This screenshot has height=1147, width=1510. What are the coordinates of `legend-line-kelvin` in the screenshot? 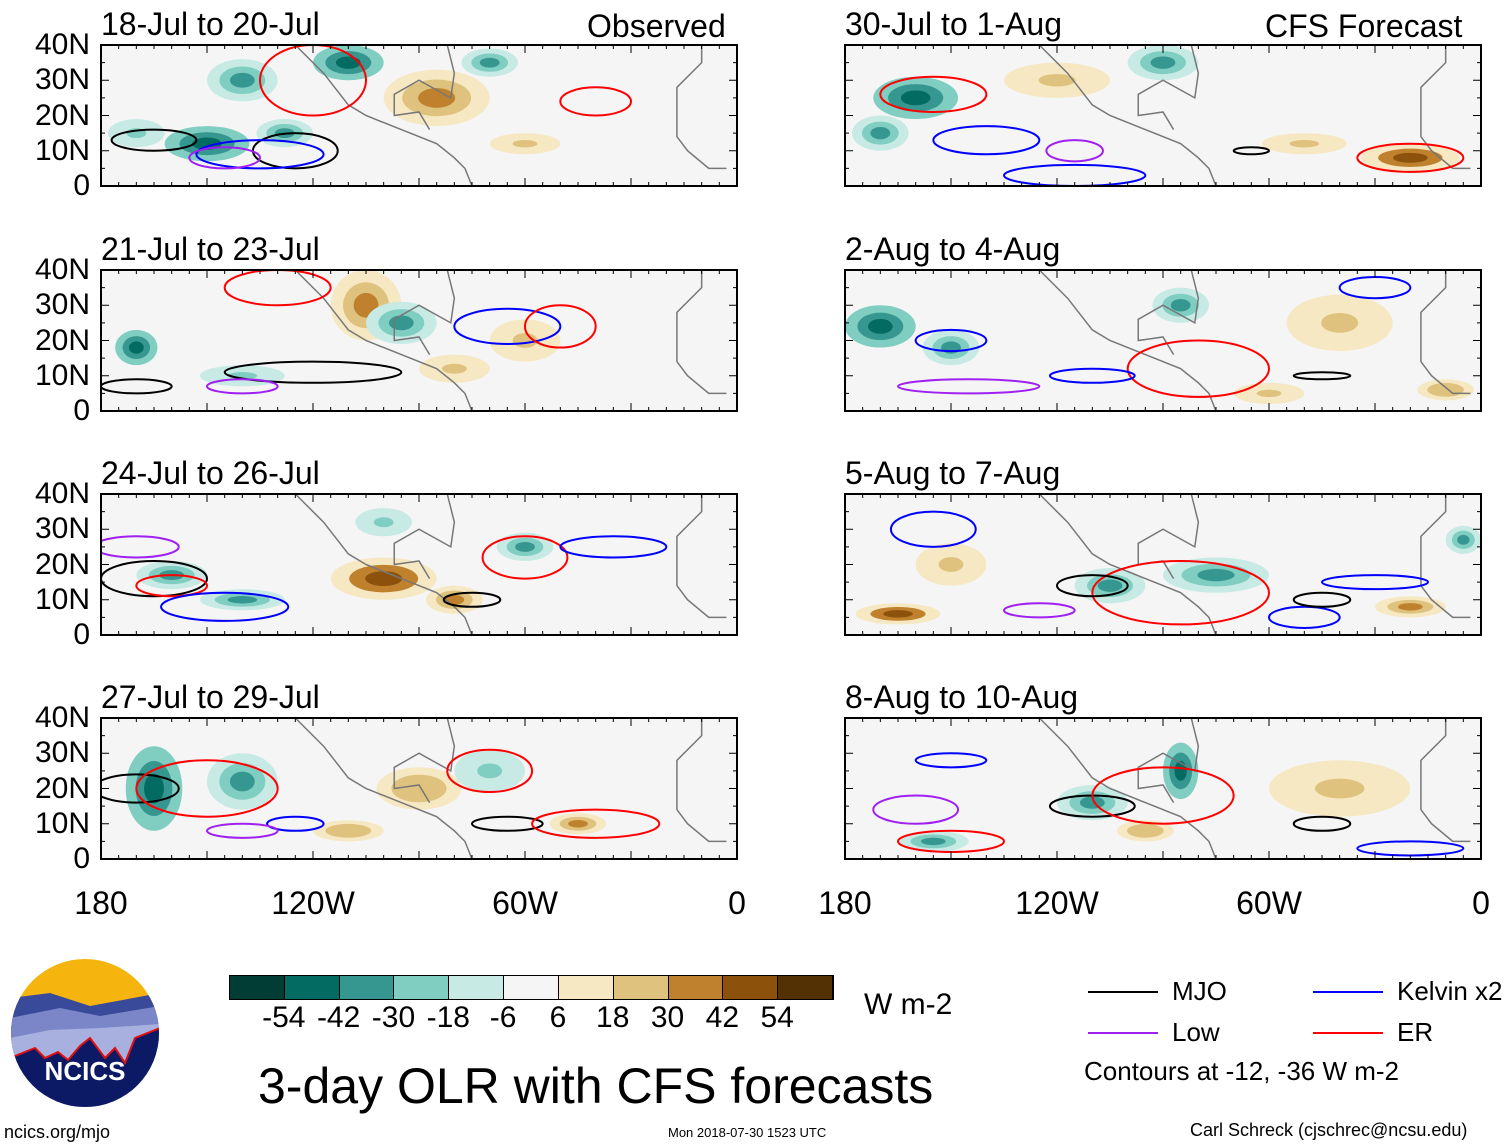 It's located at (1348, 992).